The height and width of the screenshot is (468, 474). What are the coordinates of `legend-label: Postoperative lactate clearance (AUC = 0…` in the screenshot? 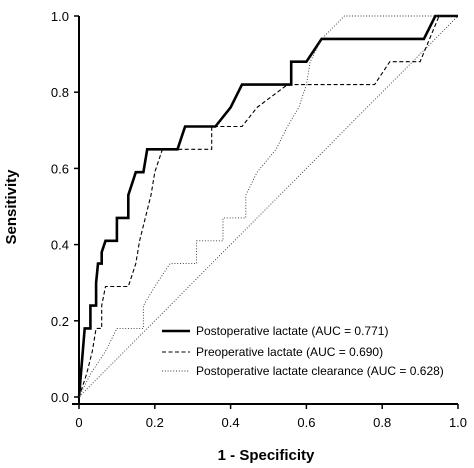 It's located at (320, 371).